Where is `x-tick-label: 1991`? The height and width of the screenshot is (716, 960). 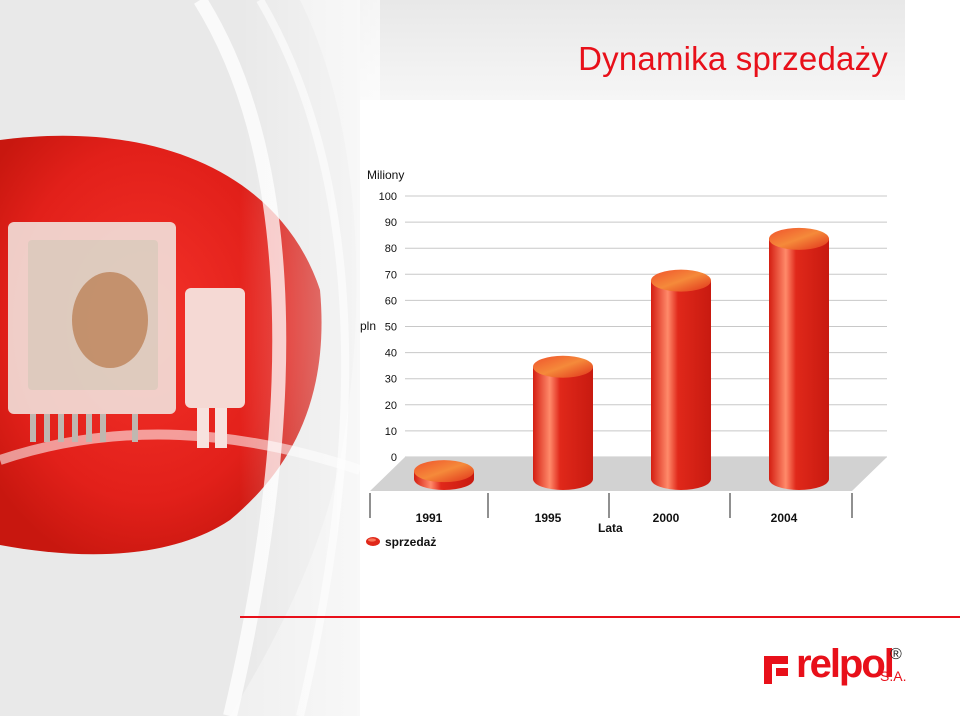
x-tick-label: 1991 is located at coordinates (429, 518).